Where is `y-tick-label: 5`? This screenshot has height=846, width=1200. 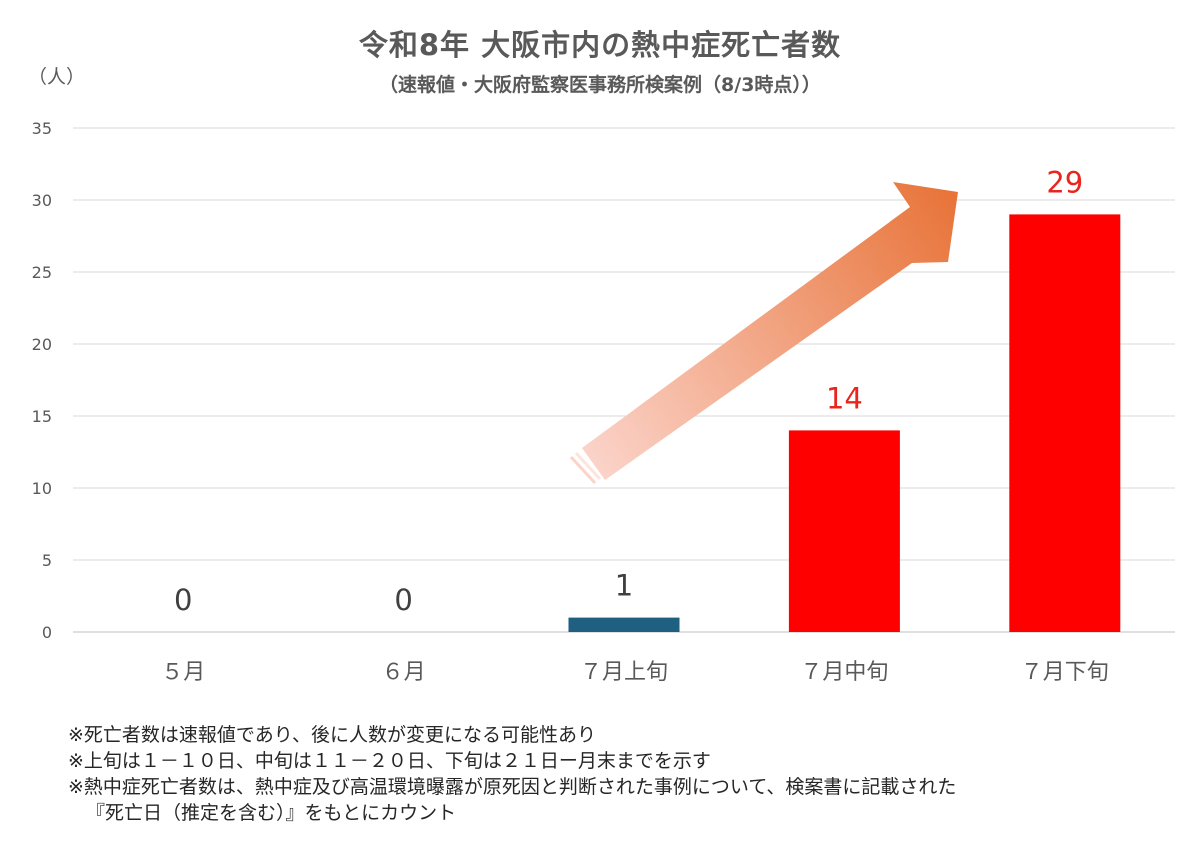
y-tick-label: 5 is located at coordinates (47, 560).